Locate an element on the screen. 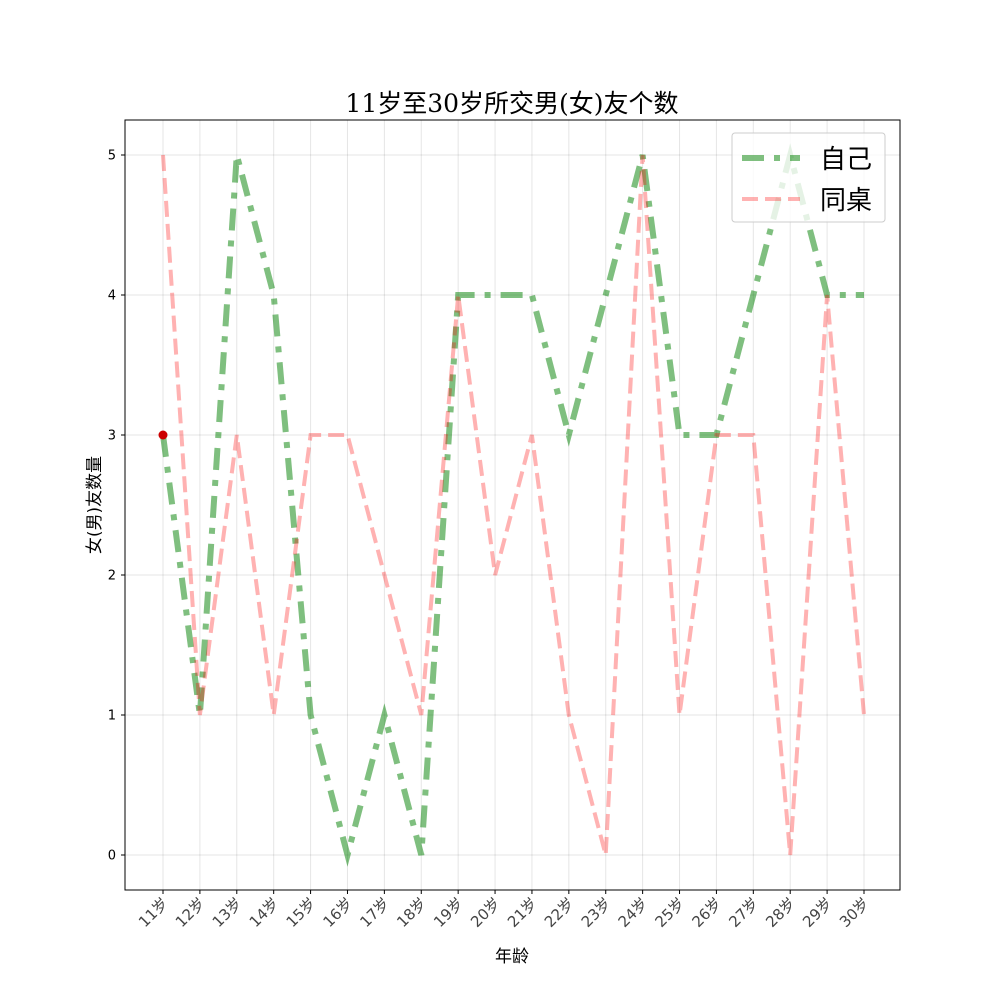 This screenshot has height=1000, width=1000. y-axis-label: 女(男)友数量 is located at coordinates (95, 505).